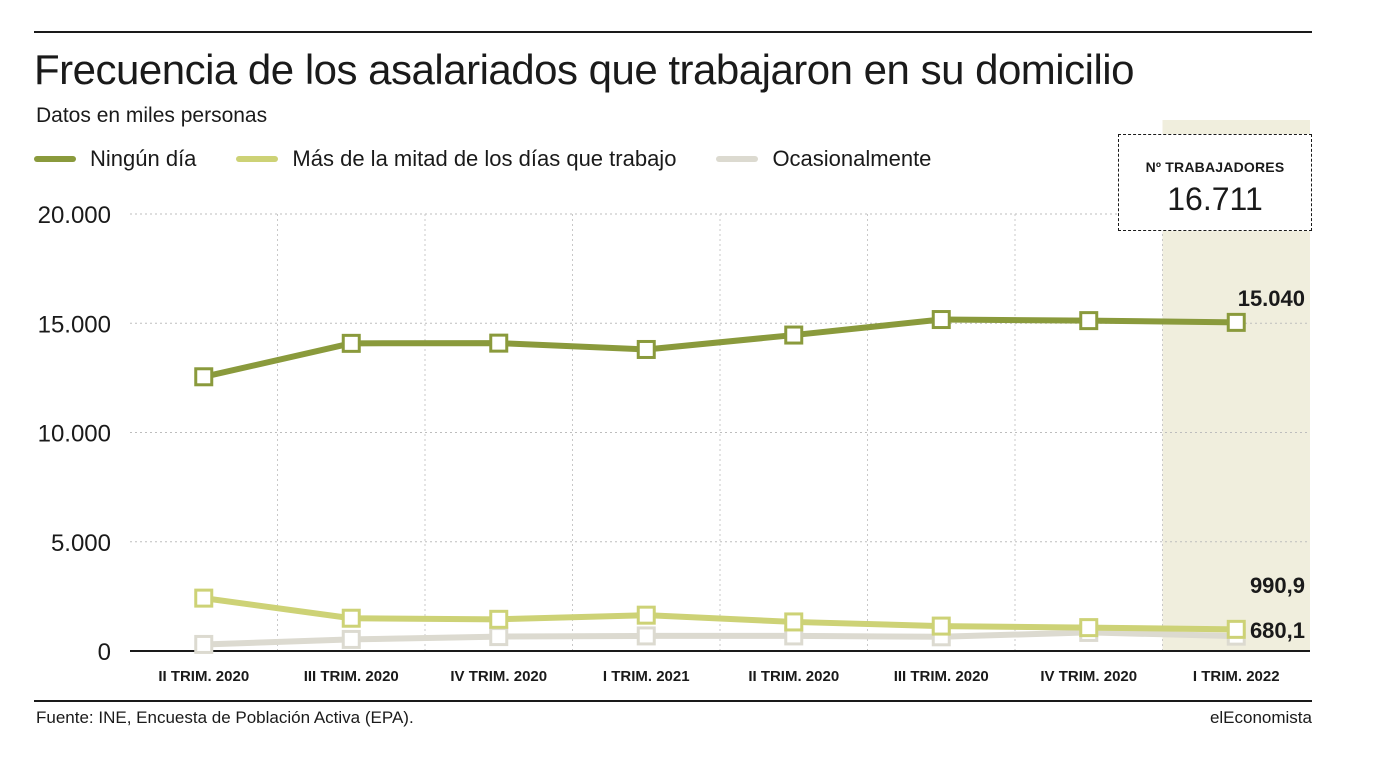 This screenshot has width=1377, height=783. Describe the element at coordinates (1236, 676) in the screenshot. I see `x-tick-label: I TRIM. 2022` at that location.